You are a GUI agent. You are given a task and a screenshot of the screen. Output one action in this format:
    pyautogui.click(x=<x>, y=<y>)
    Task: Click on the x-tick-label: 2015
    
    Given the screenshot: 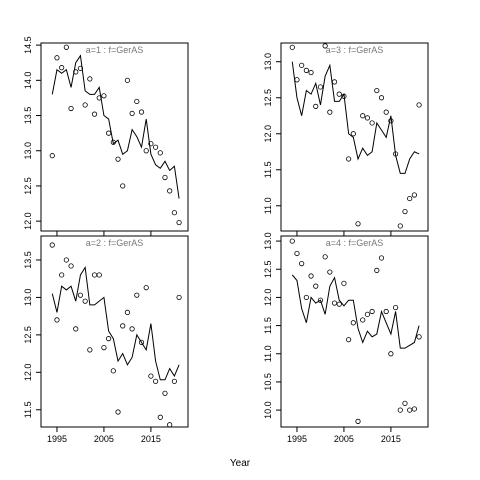 What is the action you would take?
    pyautogui.click(x=391, y=439)
    